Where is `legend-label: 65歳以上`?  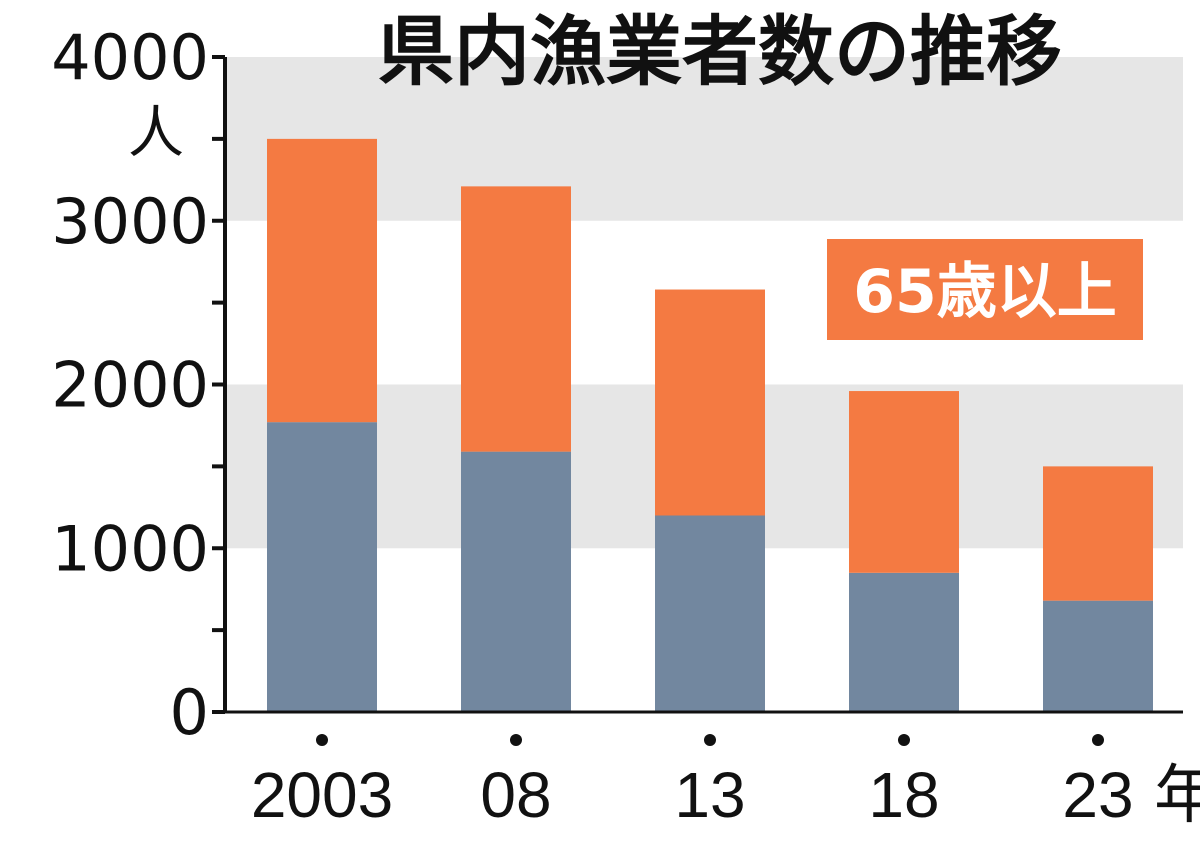 legend-label: 65歳以上 is located at coordinates (985, 292).